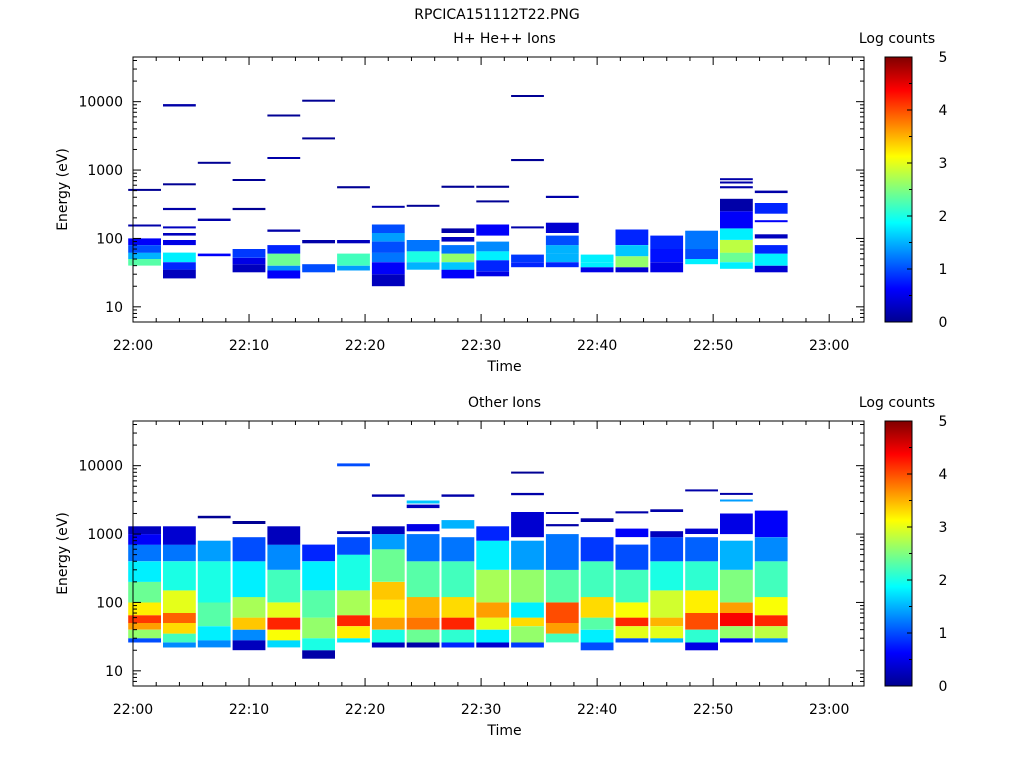  Describe the element at coordinates (63, 189) in the screenshot. I see `y-axis-label: Energy (eV)` at that location.